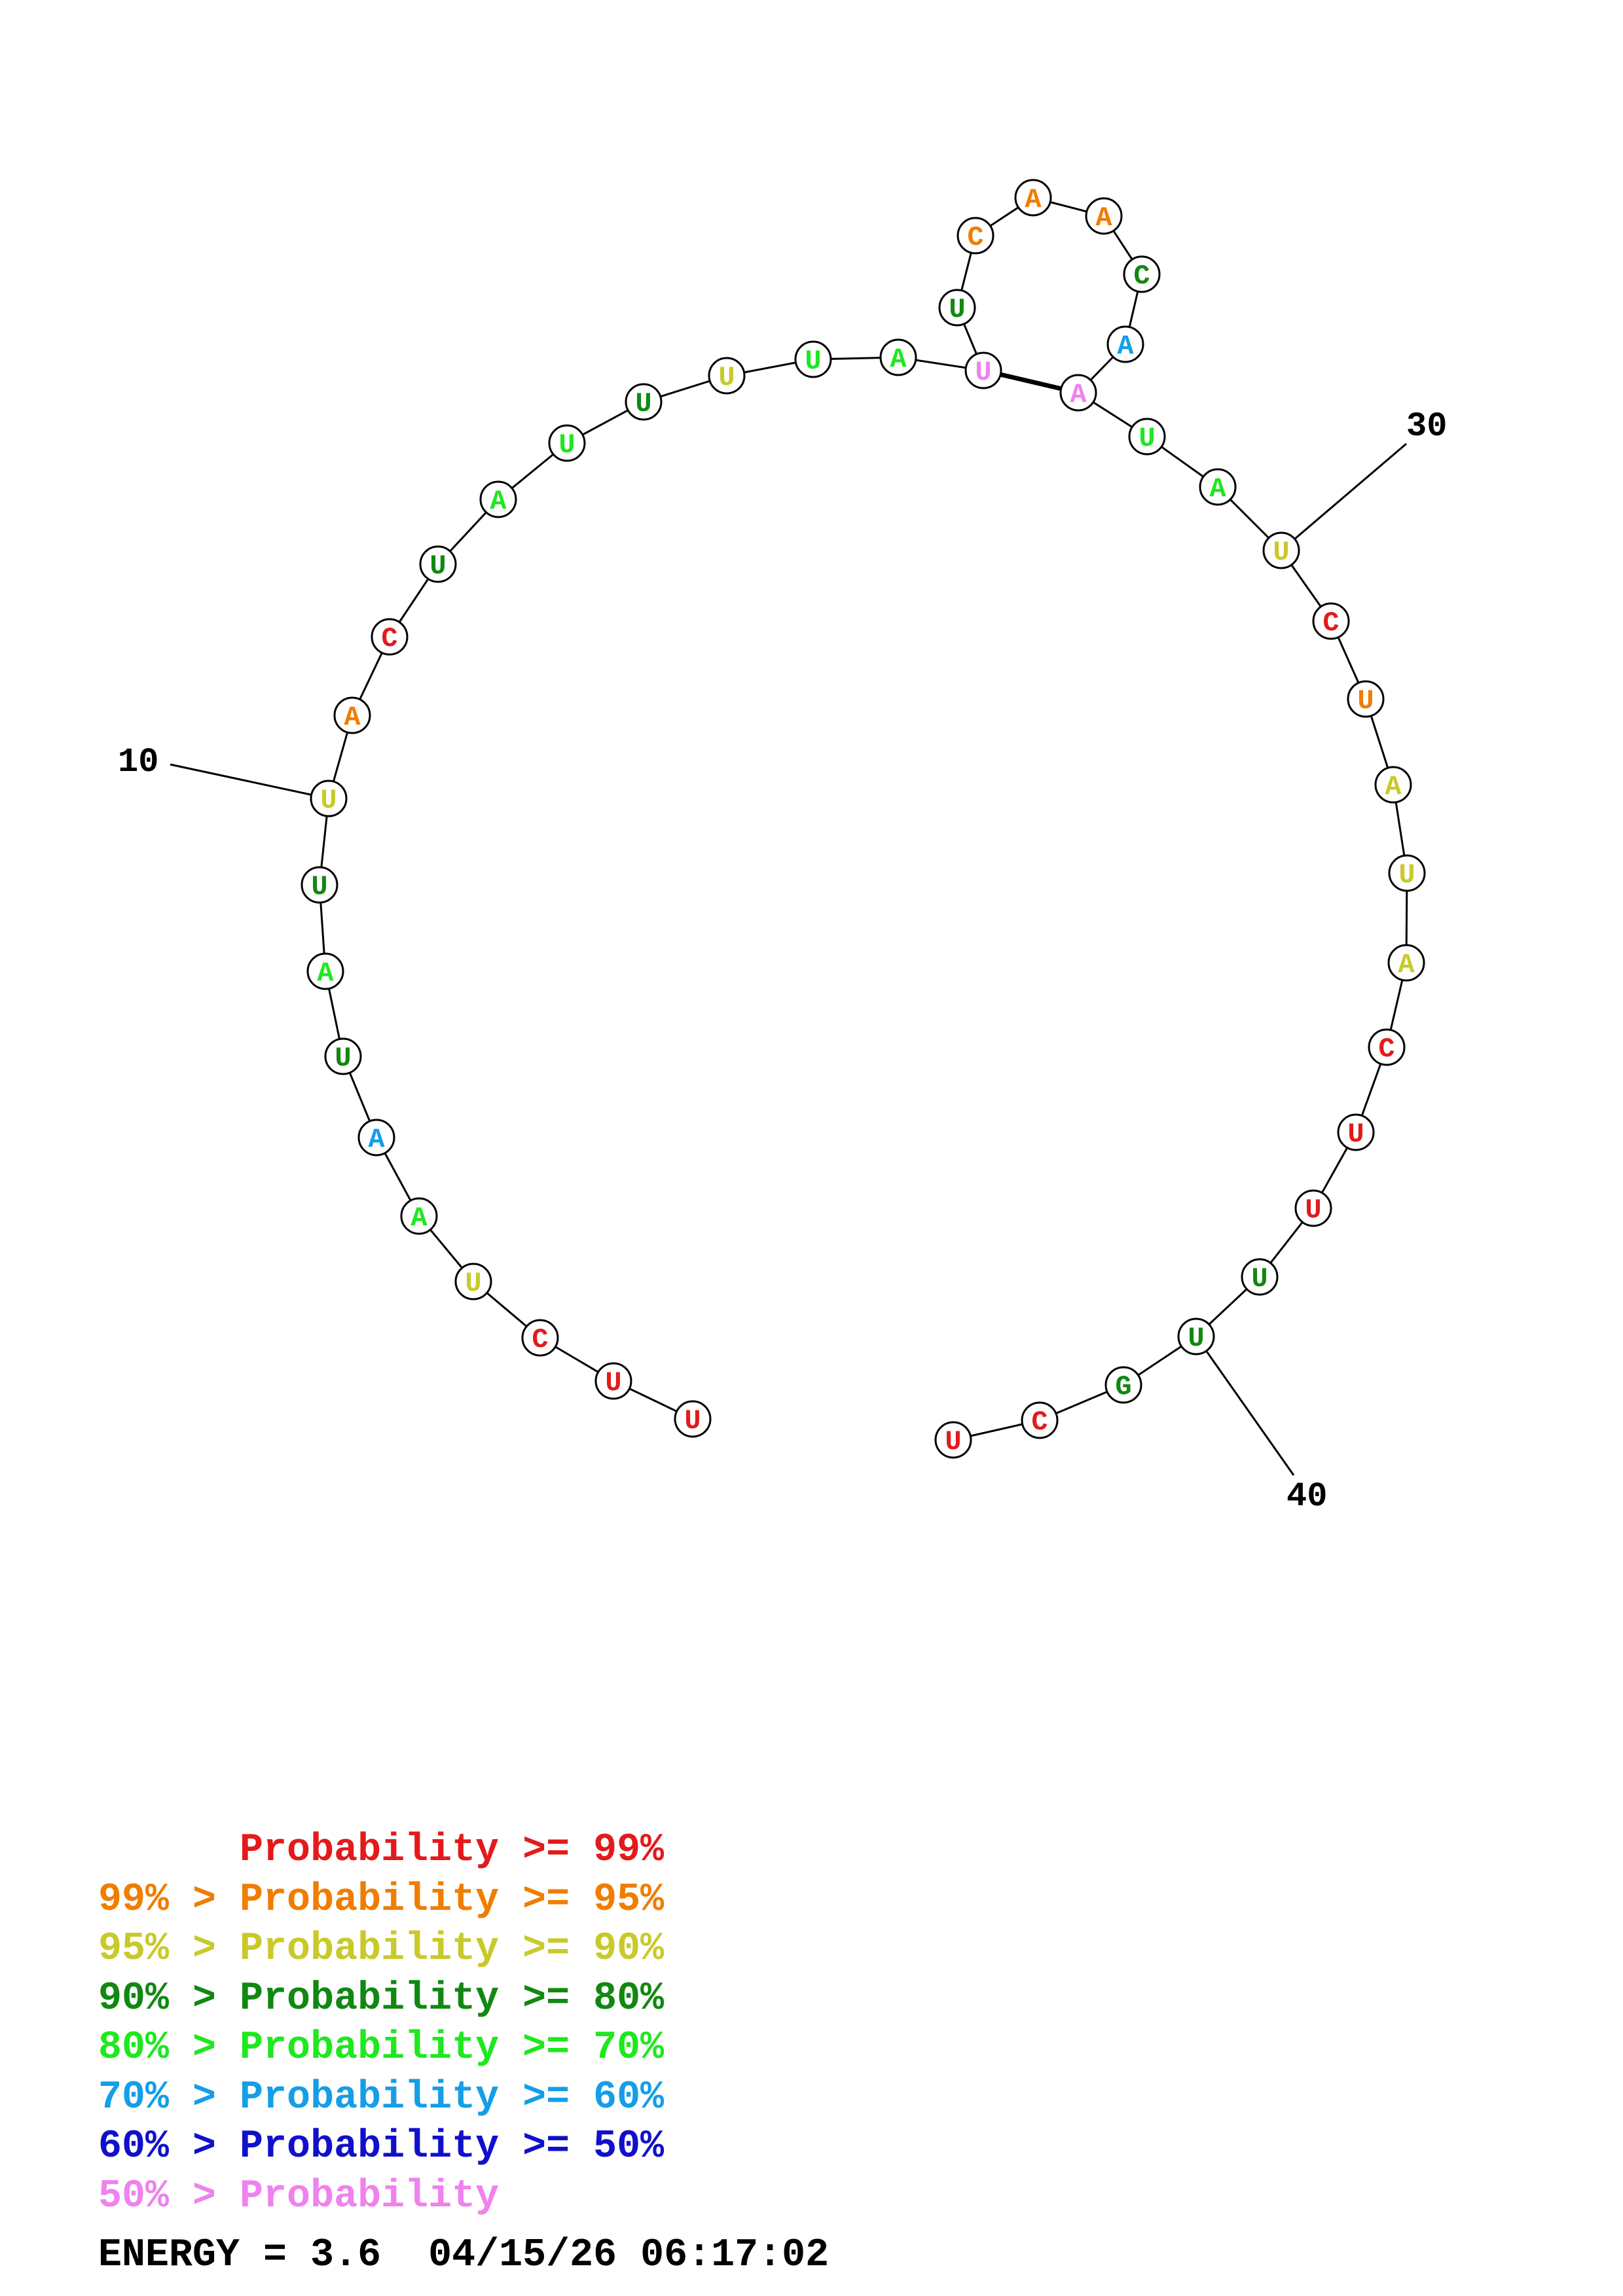 The width and height of the screenshot is (1623, 2296). What do you see at coordinates (452, 2048) in the screenshot?
I see `legend-text: Probability >= 70%` at bounding box center [452, 2048].